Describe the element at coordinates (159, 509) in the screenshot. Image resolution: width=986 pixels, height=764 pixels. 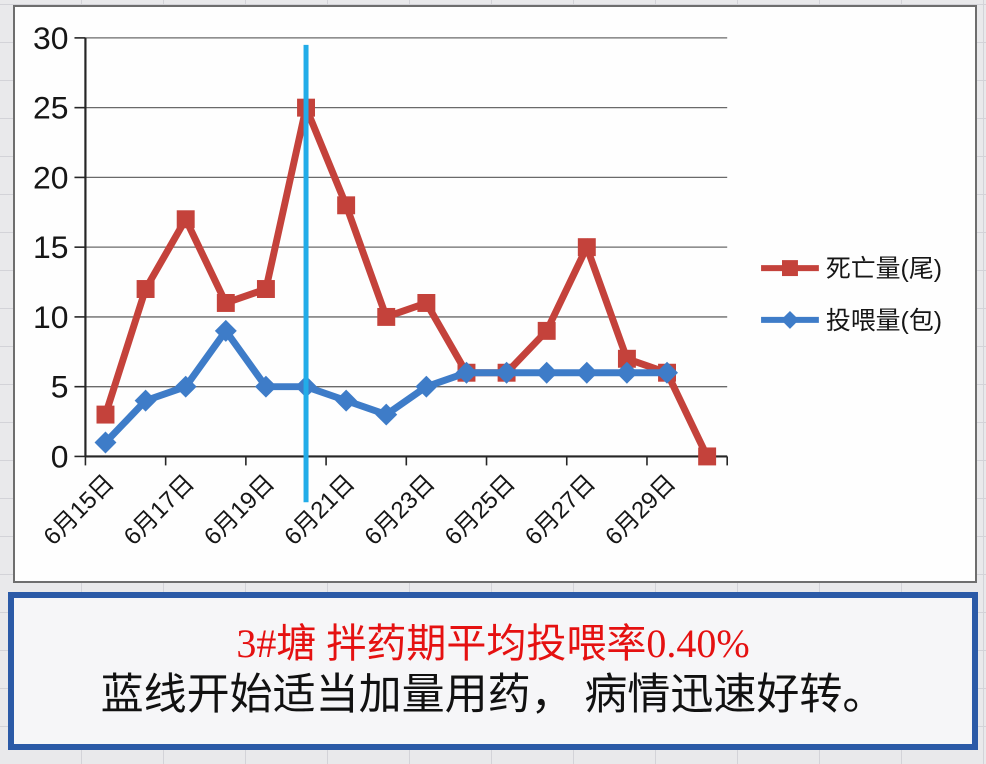
I see `x-axis-label: 6月17日` at that location.